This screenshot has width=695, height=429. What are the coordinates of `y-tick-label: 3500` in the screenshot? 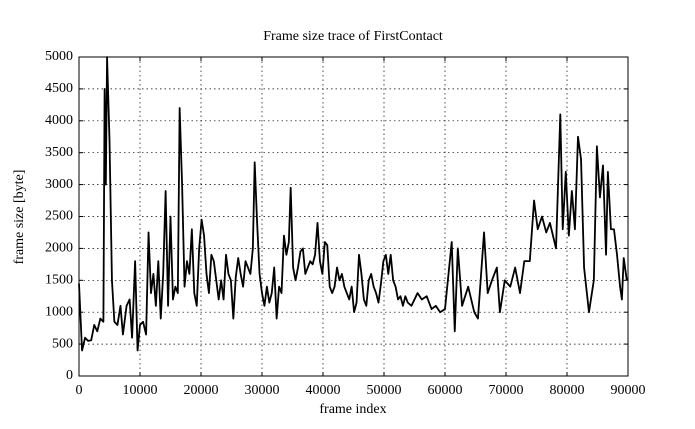 It's located at (59, 152).